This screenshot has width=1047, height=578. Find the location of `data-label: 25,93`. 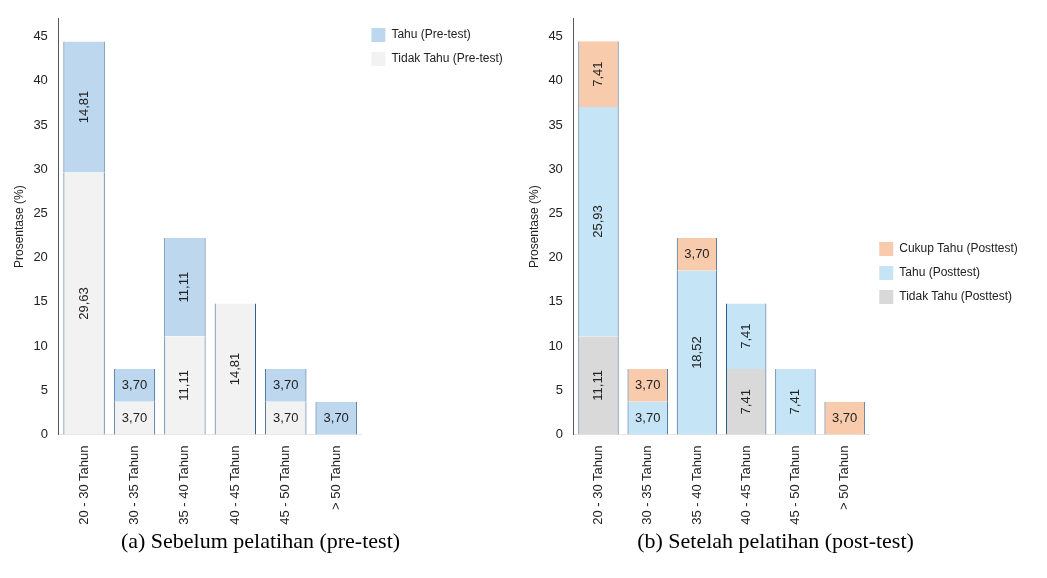

data-label: 25,93 is located at coordinates (598, 221).